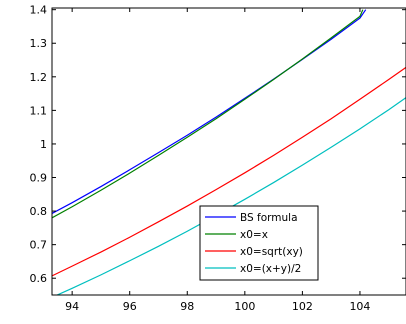 The height and width of the screenshot is (324, 406). Describe the element at coordinates (39, 211) in the screenshot. I see `y-tick-label: 0.8` at that location.